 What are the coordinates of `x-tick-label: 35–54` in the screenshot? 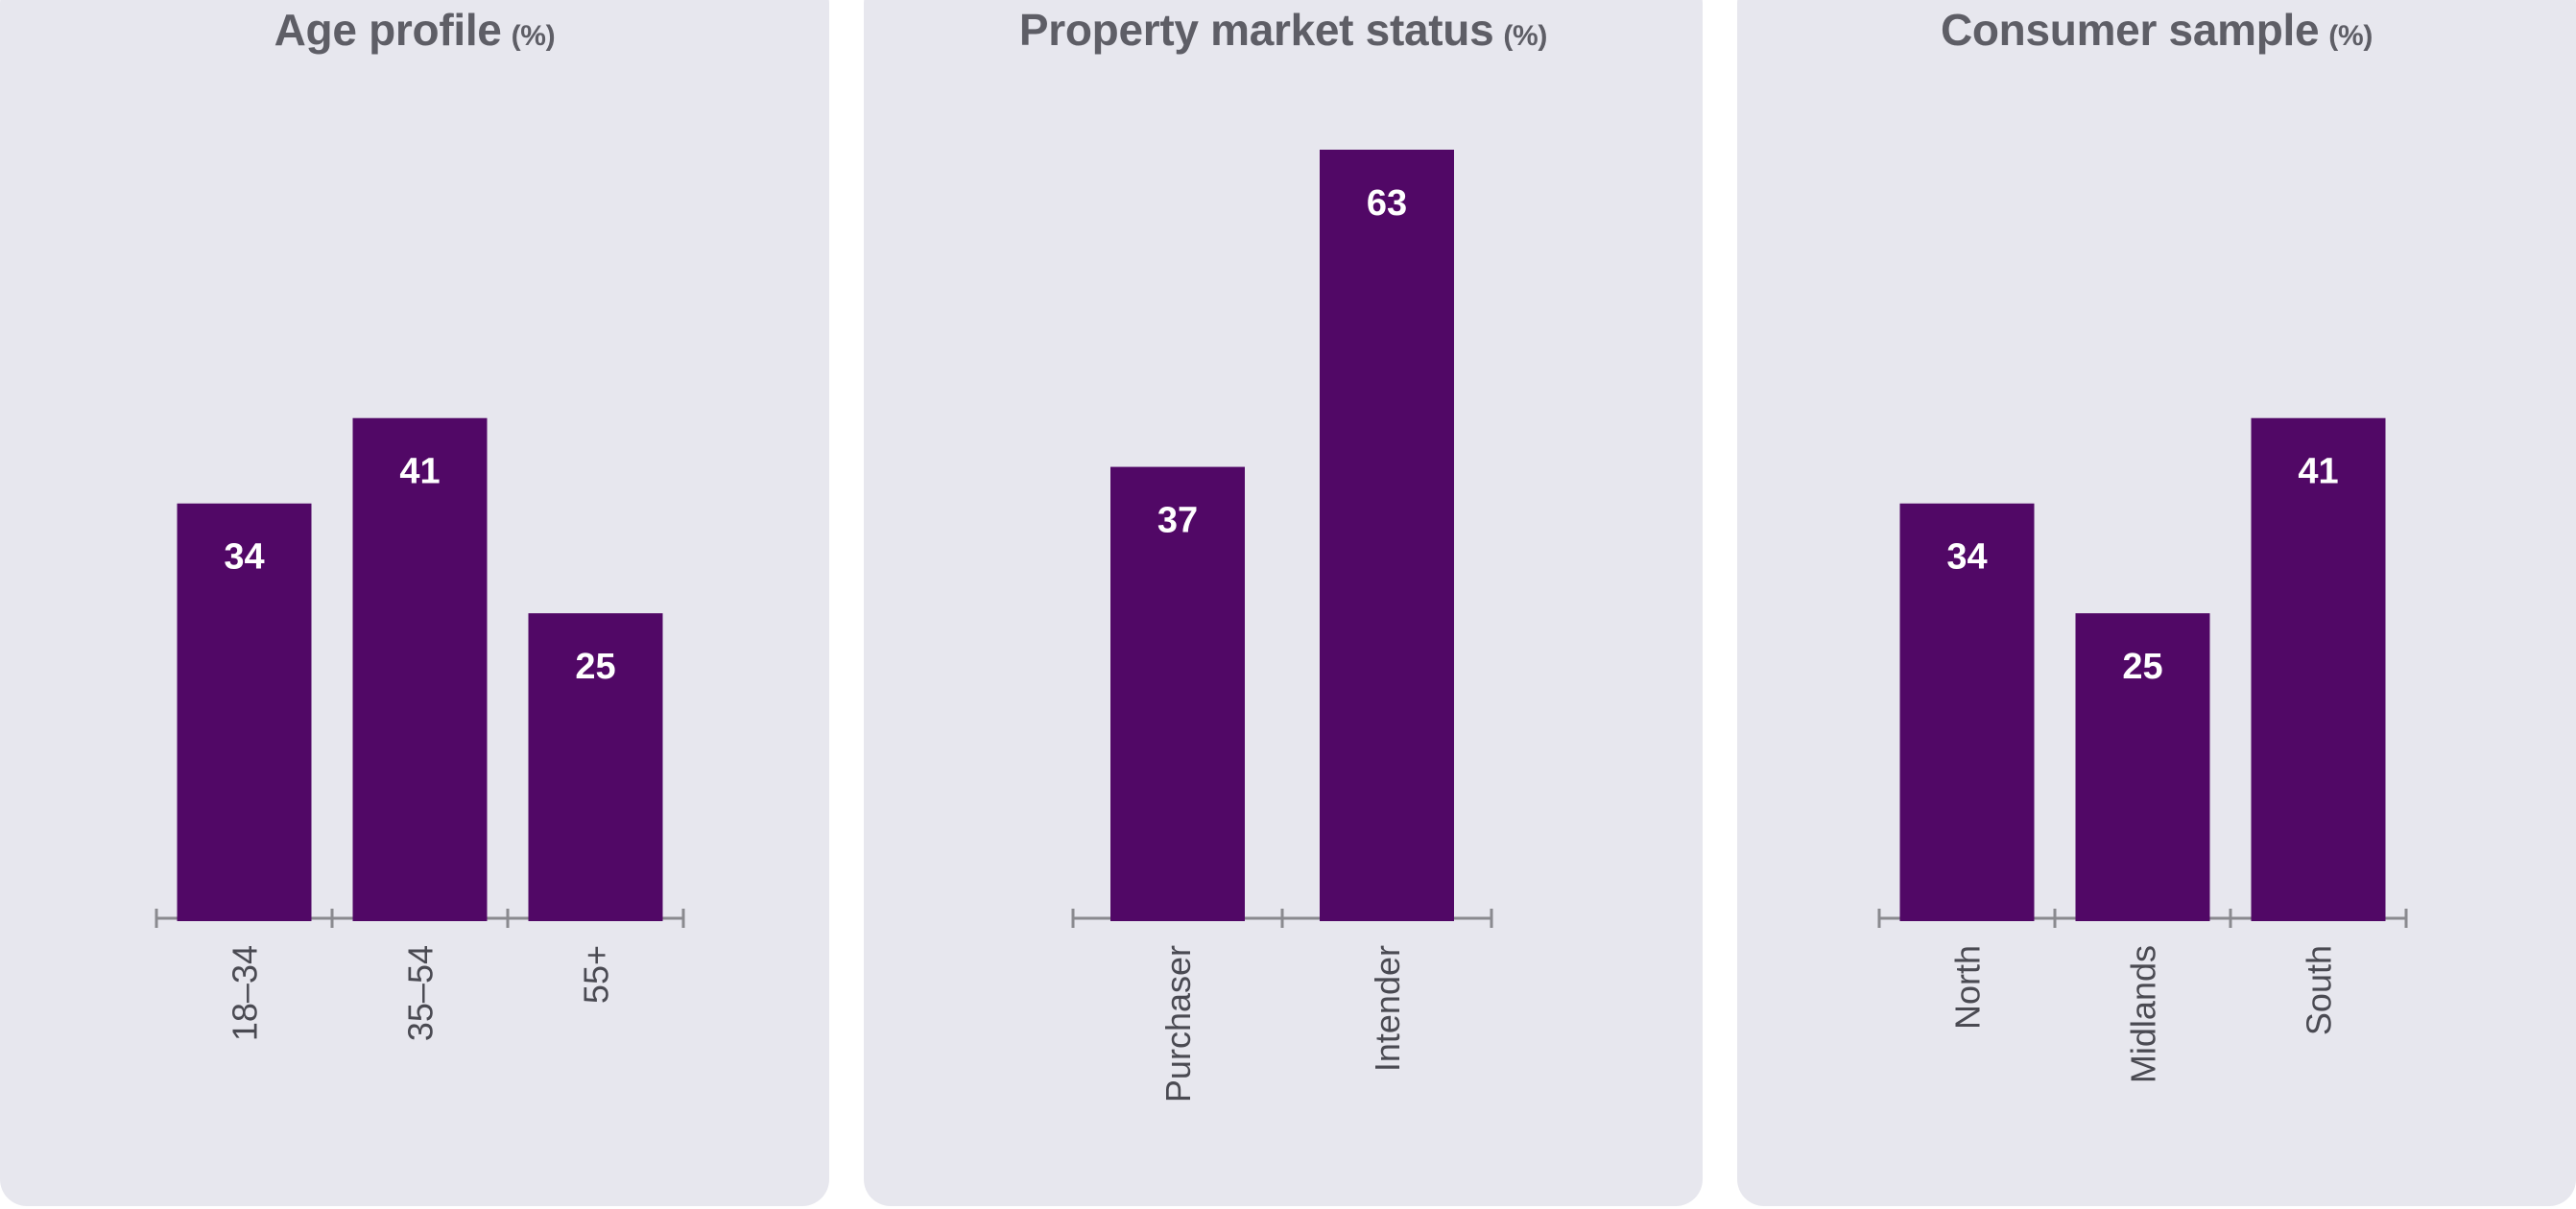 It's located at (421, 993).